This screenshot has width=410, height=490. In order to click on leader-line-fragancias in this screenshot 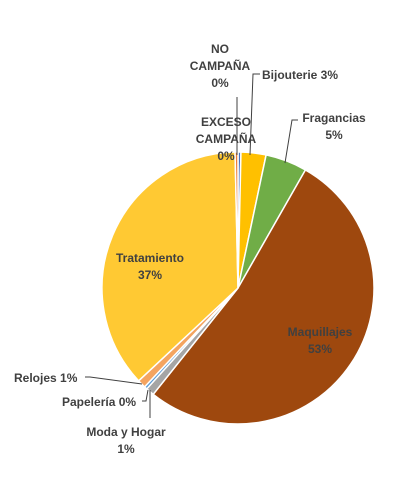, I will do `click(291, 141)`.